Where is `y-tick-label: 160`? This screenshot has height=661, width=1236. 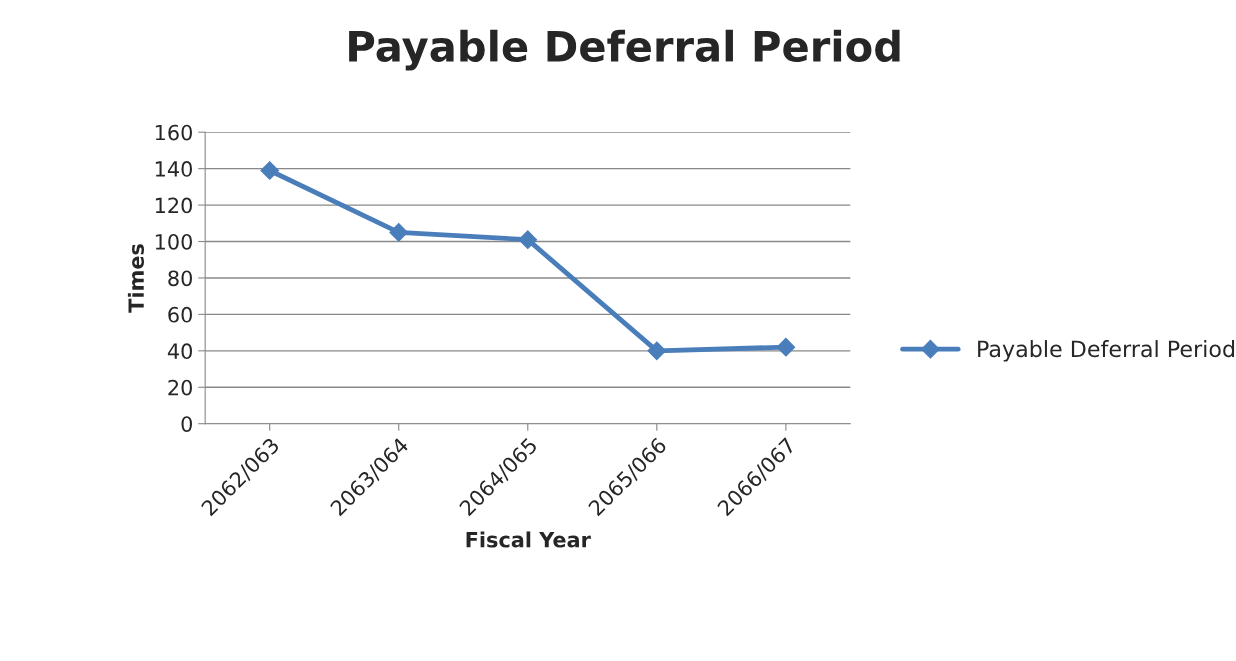
y-tick-label: 160 is located at coordinates (173, 132).